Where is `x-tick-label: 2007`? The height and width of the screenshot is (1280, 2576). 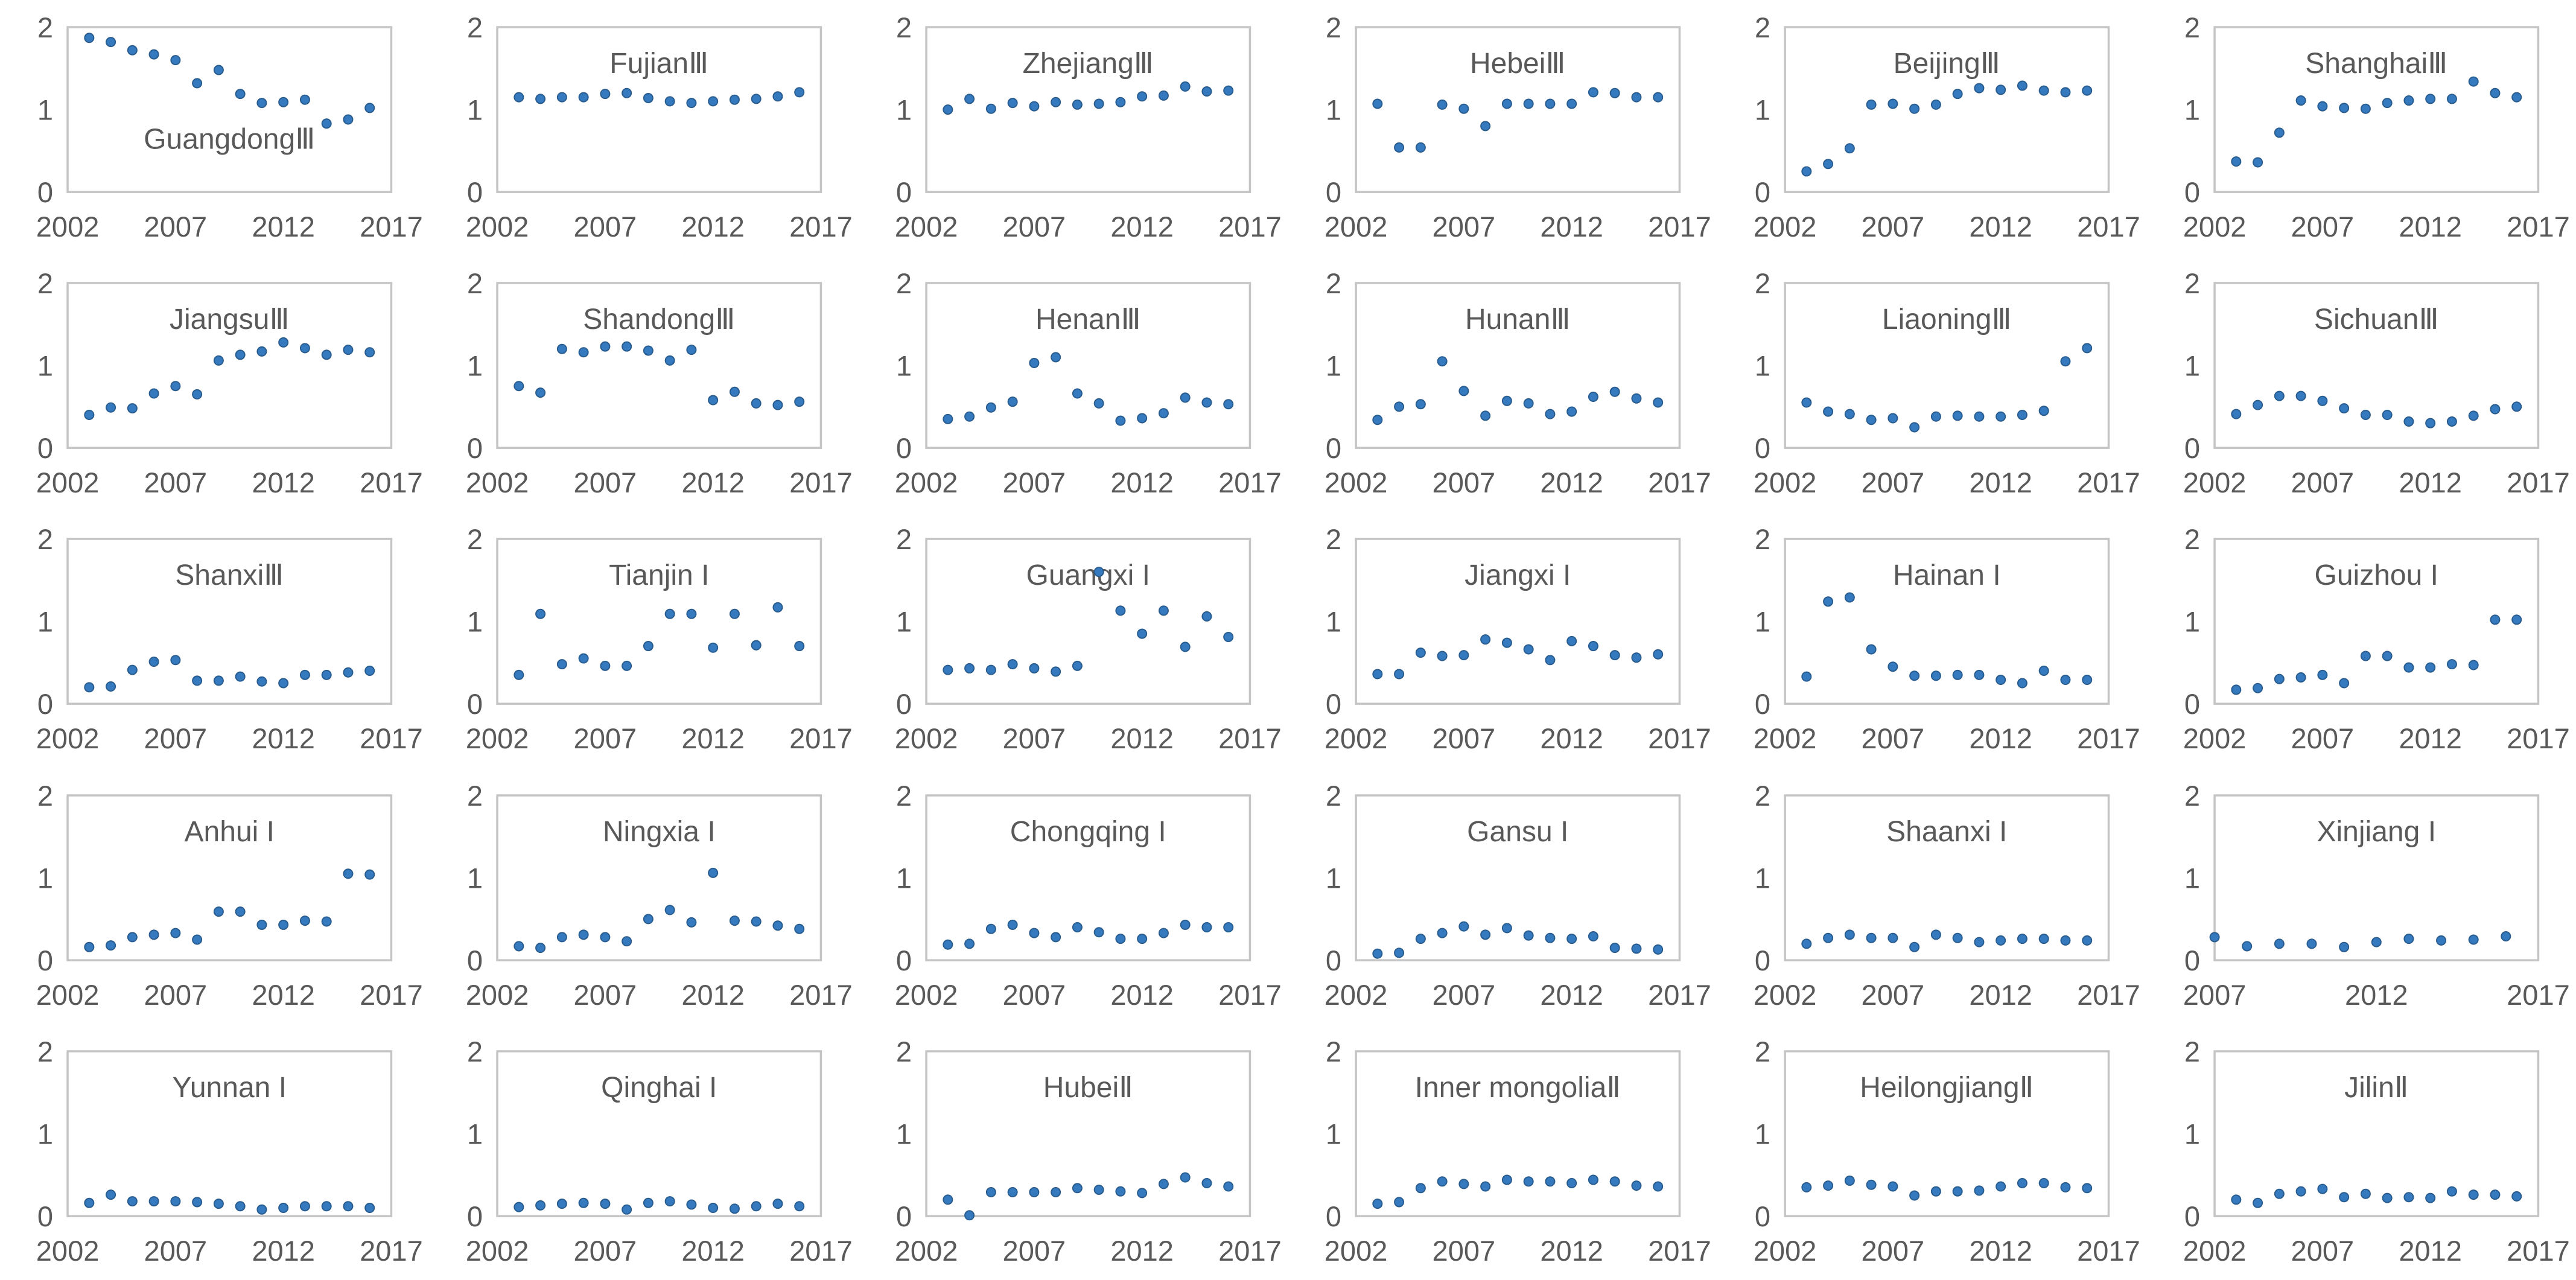
x-tick-label: 2007 is located at coordinates (176, 1251).